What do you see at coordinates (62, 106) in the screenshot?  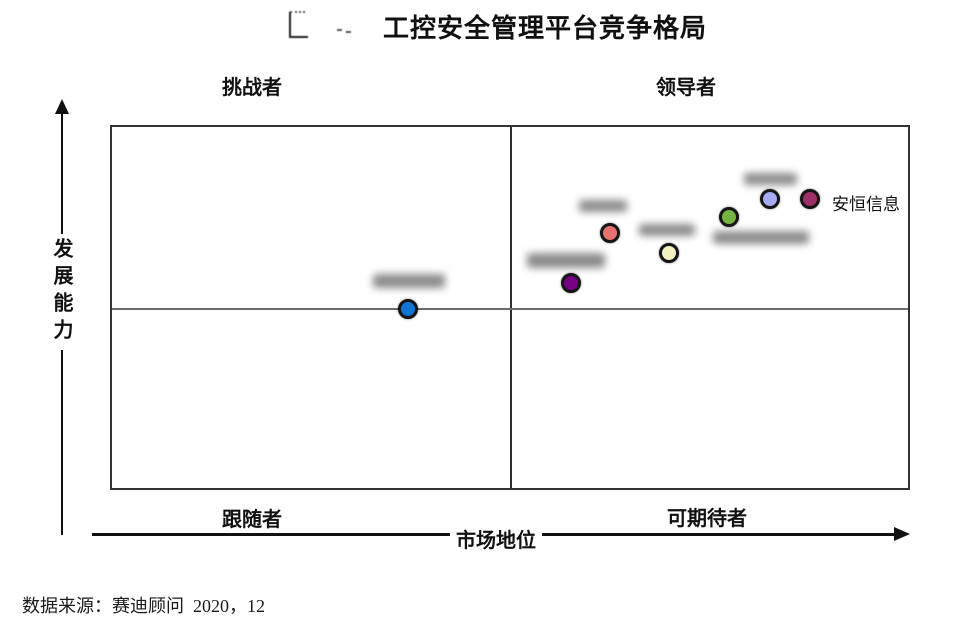 I see `y-axis-arrowhead-icon` at bounding box center [62, 106].